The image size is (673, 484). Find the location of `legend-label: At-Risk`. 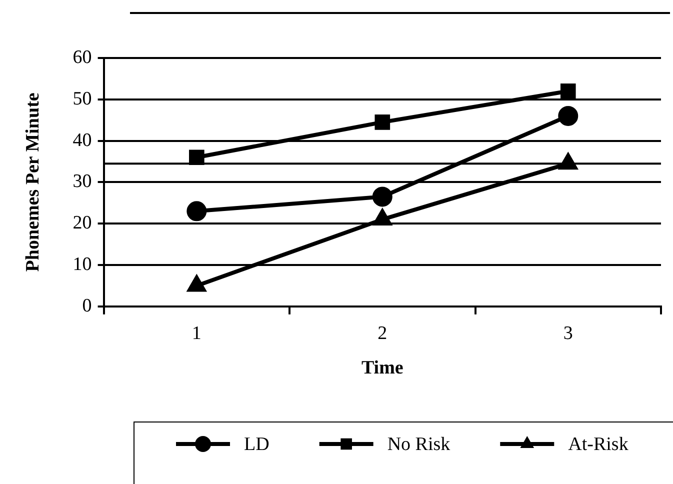

legend-label: At-Risk is located at coordinates (598, 444).